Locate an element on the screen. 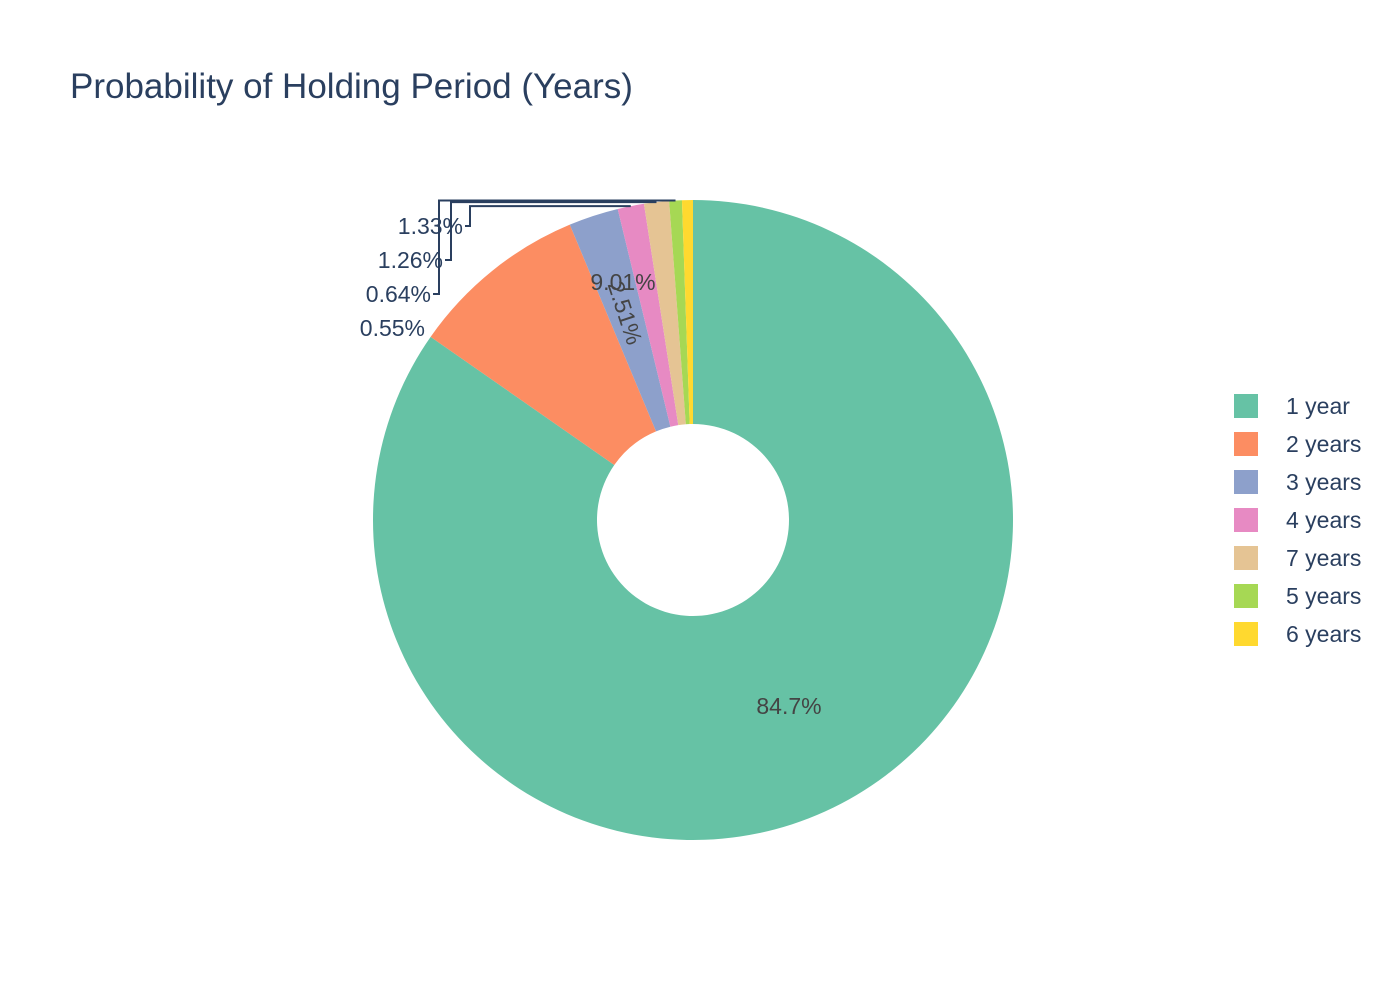  legend-item-1-year: 1 year is located at coordinates (1314, 406).